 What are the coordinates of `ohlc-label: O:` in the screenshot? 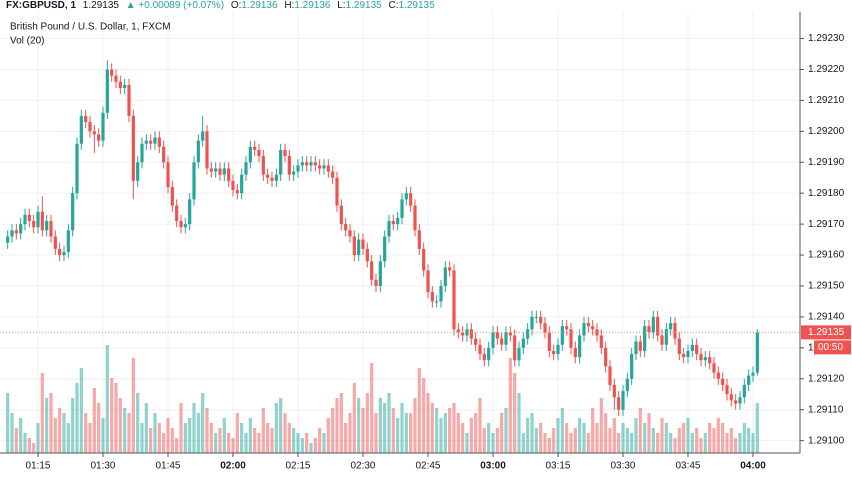 It's located at (236, 5).